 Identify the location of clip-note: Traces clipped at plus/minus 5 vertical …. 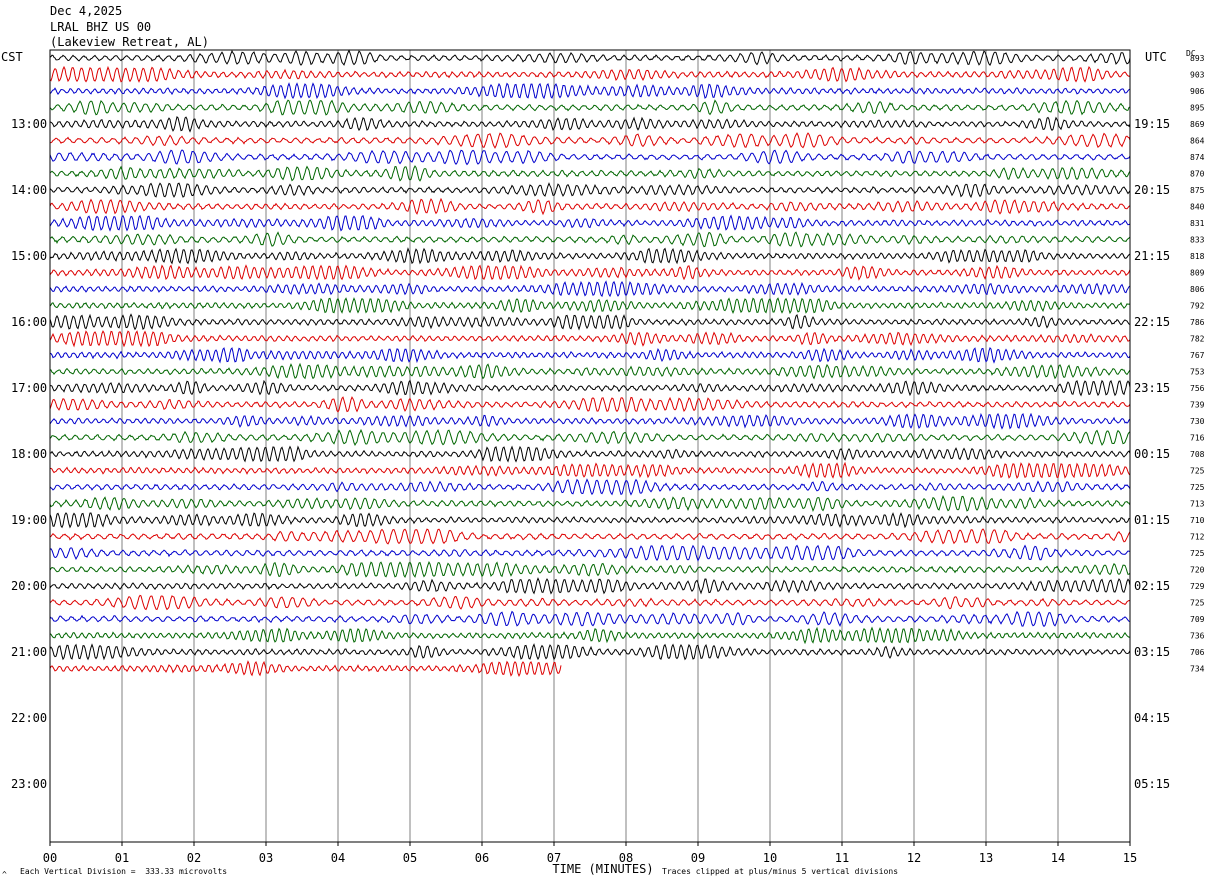
(780, 871).